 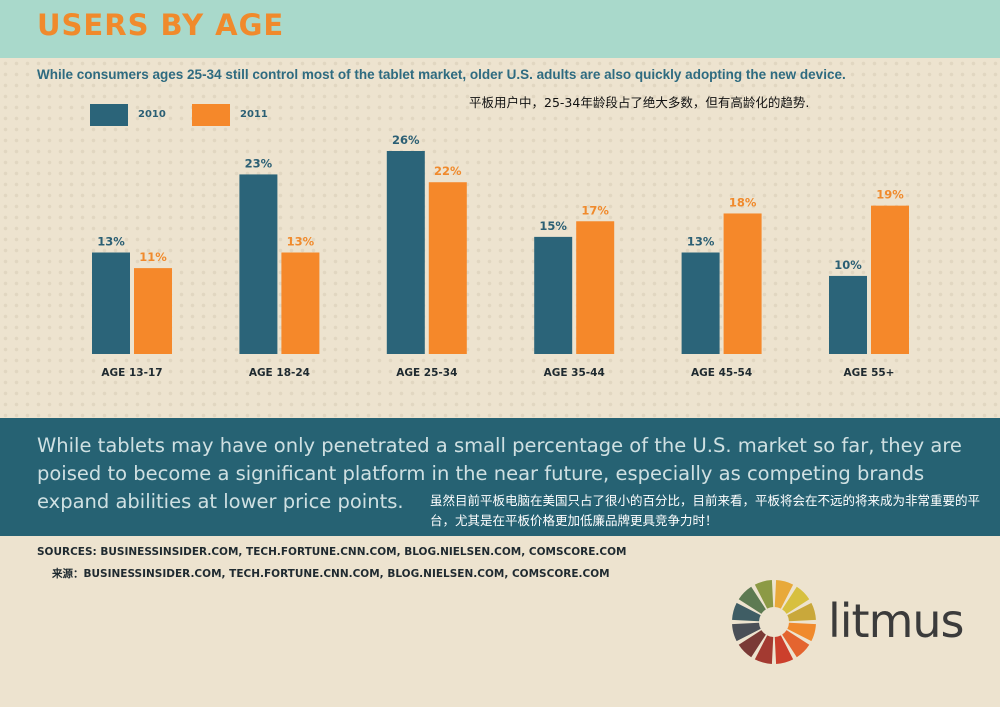 I want to click on legend-label-2010: 2010, so click(x=152, y=114).